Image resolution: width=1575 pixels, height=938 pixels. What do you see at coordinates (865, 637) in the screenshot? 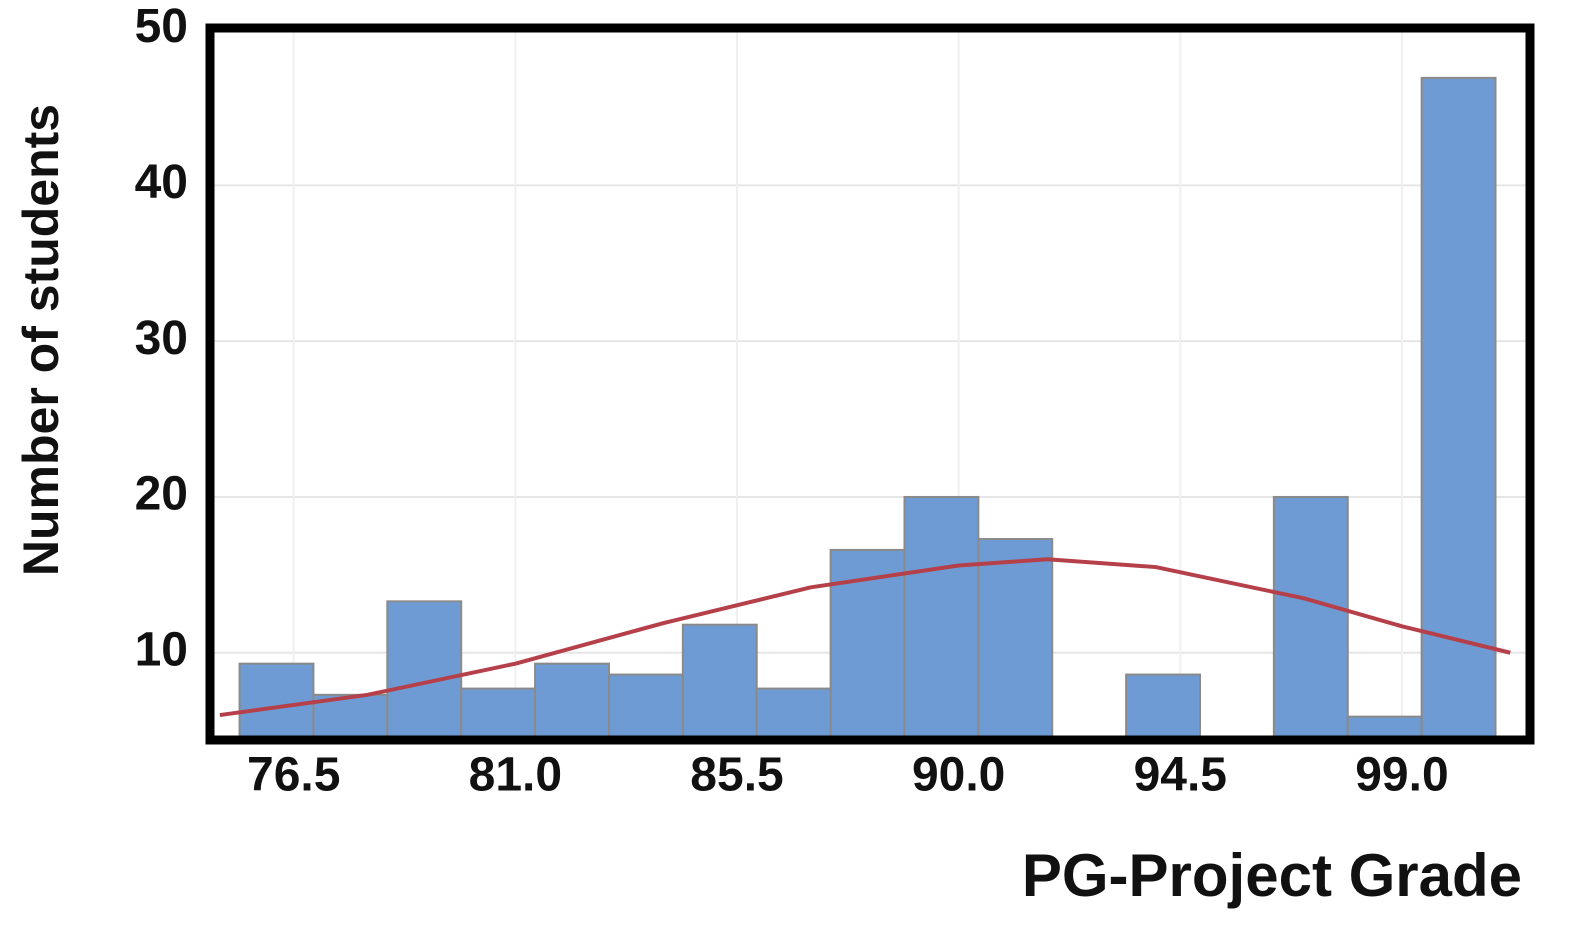
I see `fit-curve` at bounding box center [865, 637].